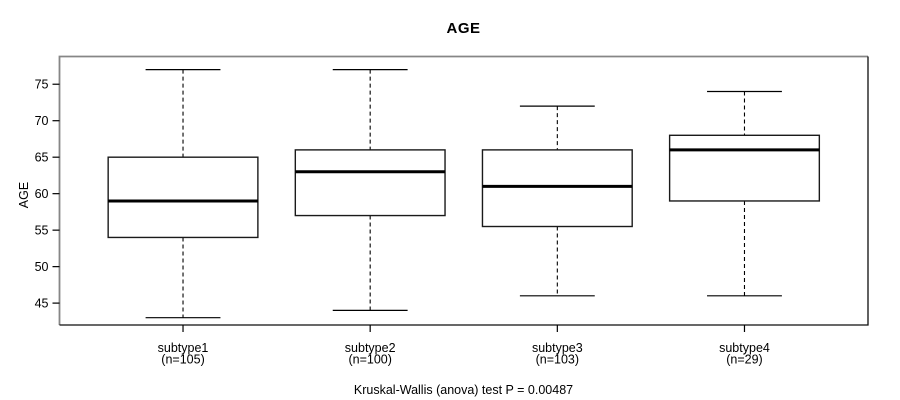  Describe the element at coordinates (183, 348) in the screenshot. I see `x-label: subtype1` at that location.